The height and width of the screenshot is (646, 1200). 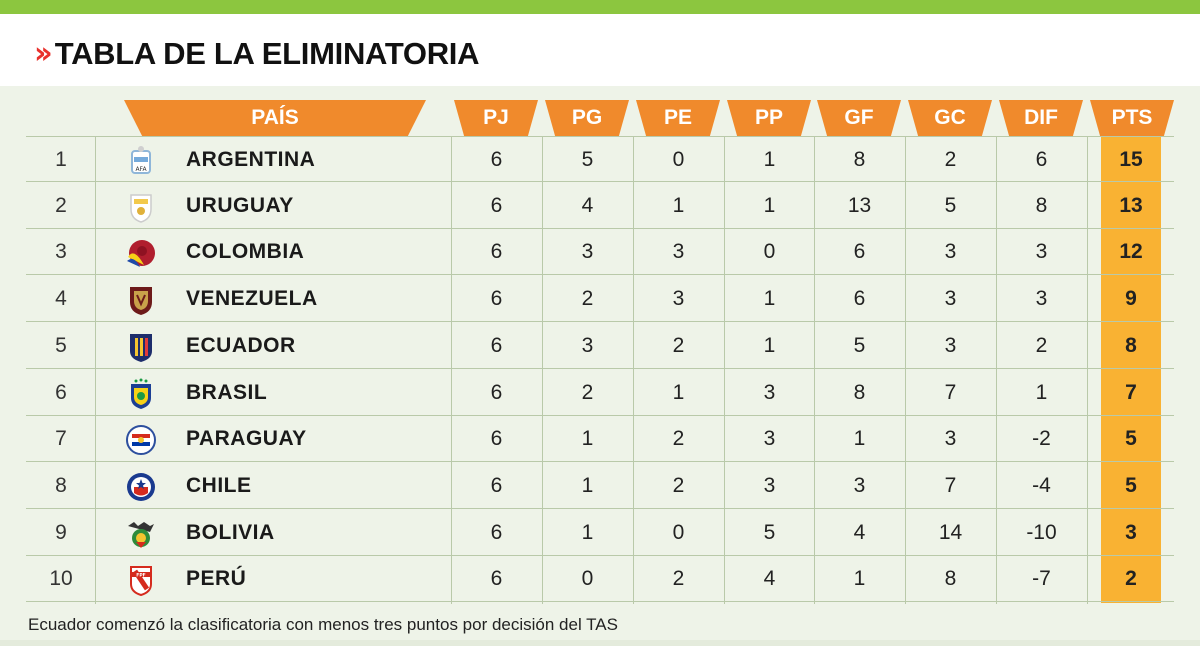 What do you see at coordinates (240, 205) in the screenshot?
I see `team-name: URUGUAY` at bounding box center [240, 205].